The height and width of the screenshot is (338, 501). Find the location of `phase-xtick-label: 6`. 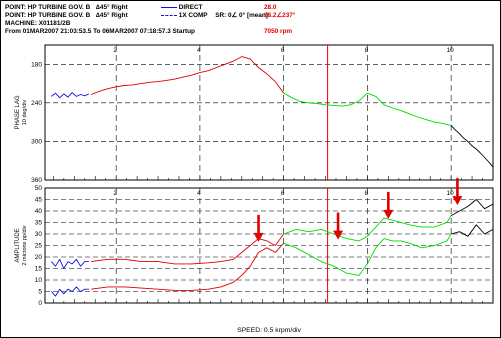

phase-xtick-label: 6 is located at coordinates (283, 50).